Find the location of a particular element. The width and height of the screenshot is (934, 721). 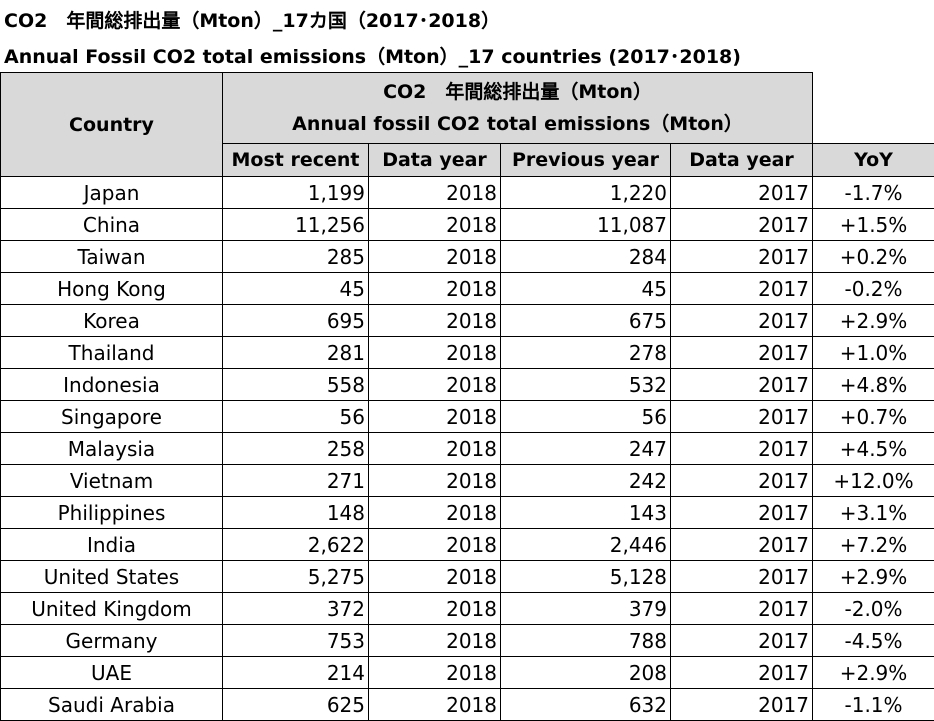

table-row: Thailand 281 2018 278 2017 +1.0% is located at coordinates (467, 352).